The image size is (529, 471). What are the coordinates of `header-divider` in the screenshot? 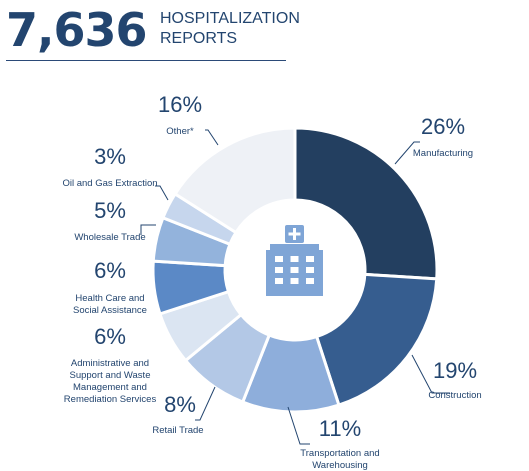 It's located at (146, 60).